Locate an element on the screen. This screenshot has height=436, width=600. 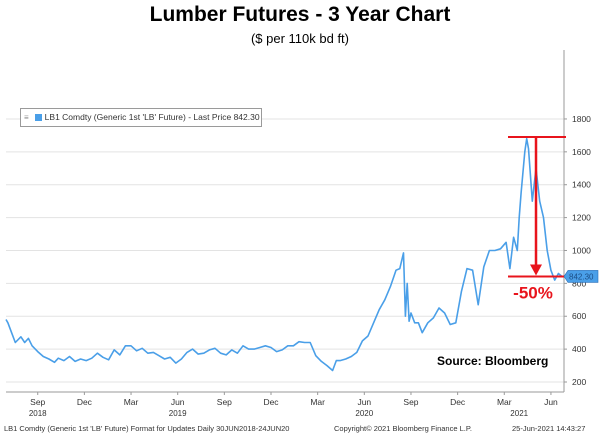
x-tick-label-9: Dec is located at coordinates (458, 402).